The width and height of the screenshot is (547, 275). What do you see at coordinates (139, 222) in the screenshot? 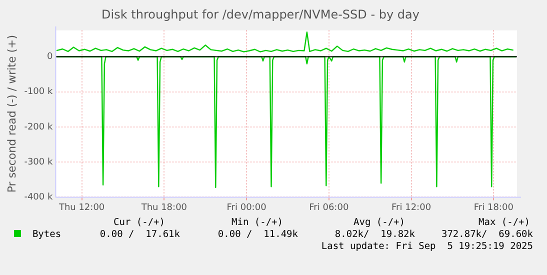
I see `text: Cur (-/+)` at bounding box center [139, 222].